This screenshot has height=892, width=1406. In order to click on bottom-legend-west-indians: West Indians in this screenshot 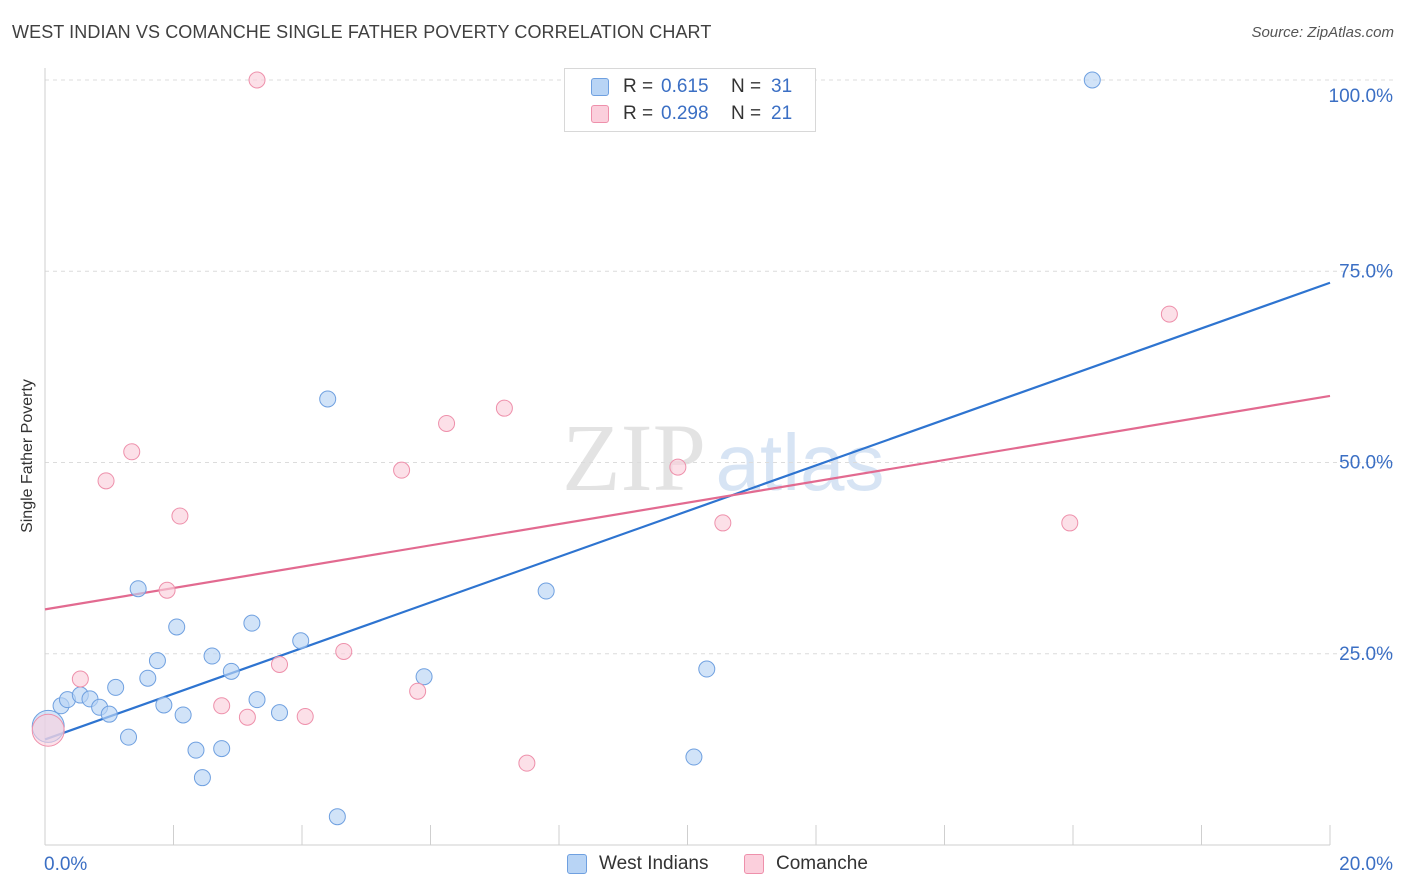, I will do `click(637, 864)`.